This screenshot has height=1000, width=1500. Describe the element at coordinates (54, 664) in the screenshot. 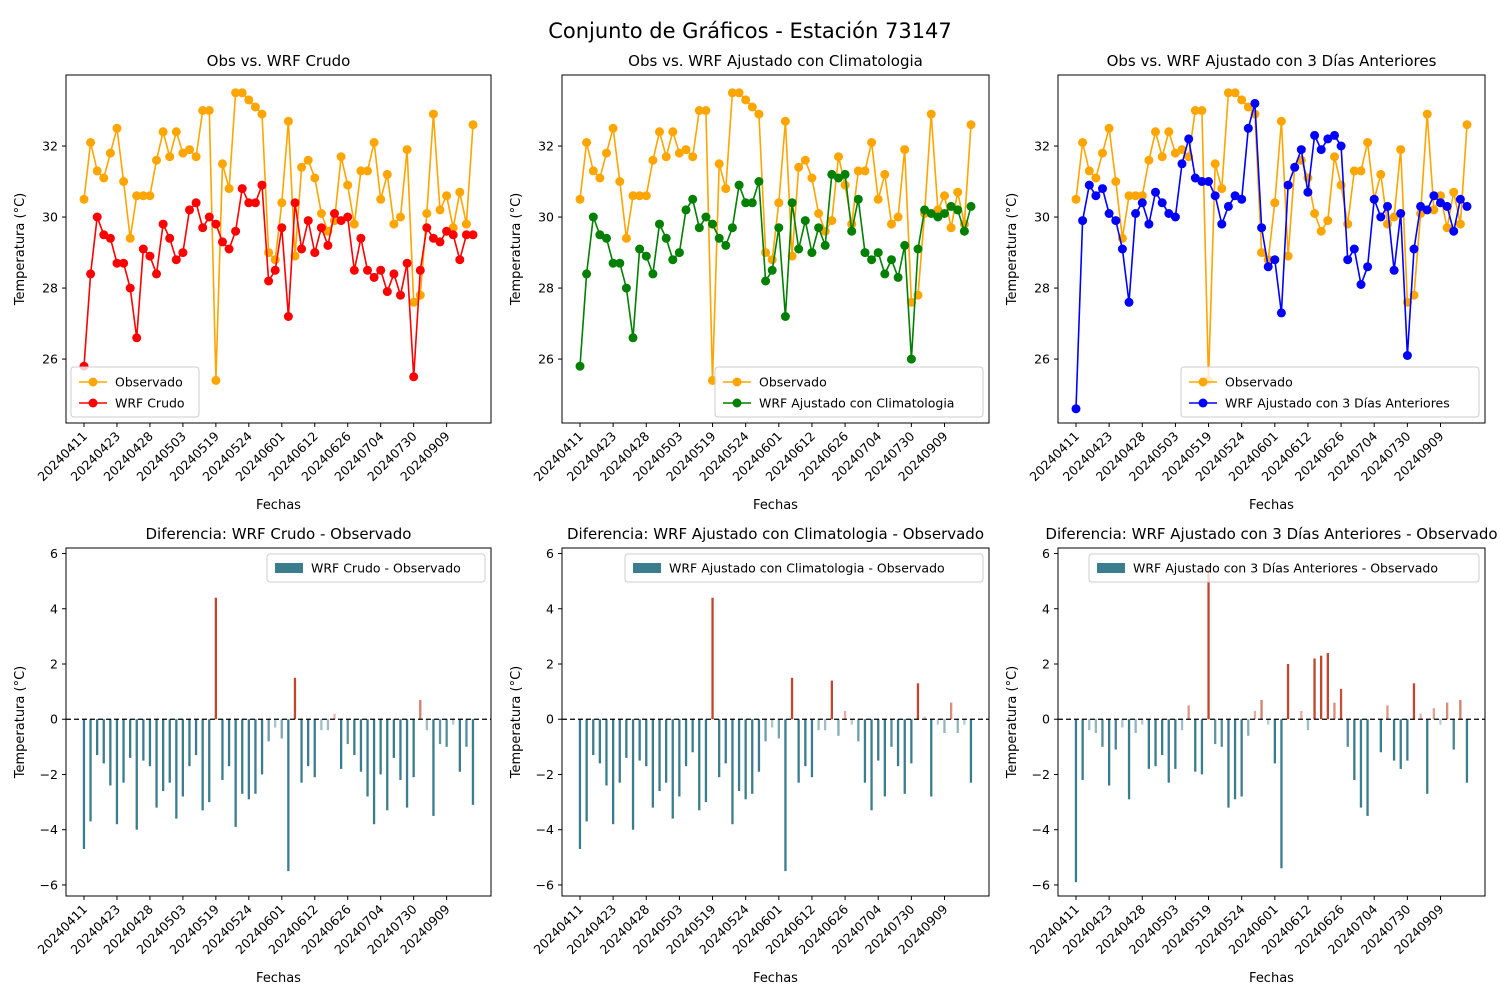

I see `y-tick-label: 2` at that location.